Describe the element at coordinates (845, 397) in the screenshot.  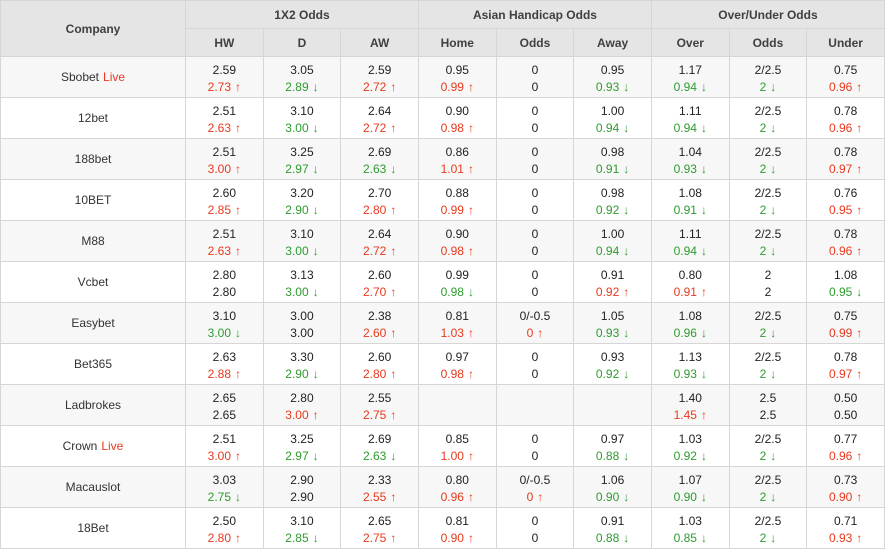
I see `odds-open-value: 0.50` at that location.